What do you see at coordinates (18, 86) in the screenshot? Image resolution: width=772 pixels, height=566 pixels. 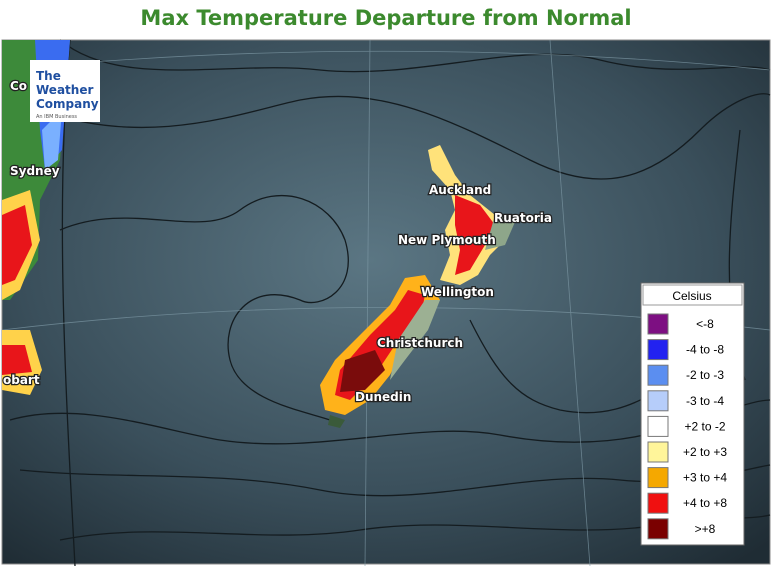 I see `city-label: Co` at bounding box center [18, 86].